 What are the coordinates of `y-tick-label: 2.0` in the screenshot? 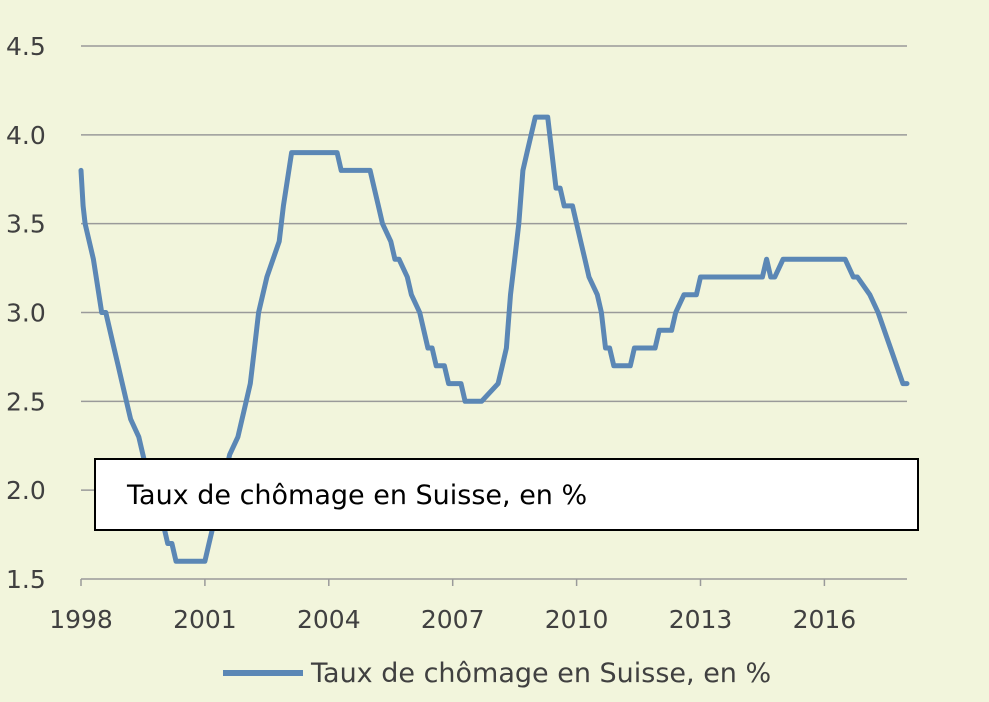 It's located at (26, 490).